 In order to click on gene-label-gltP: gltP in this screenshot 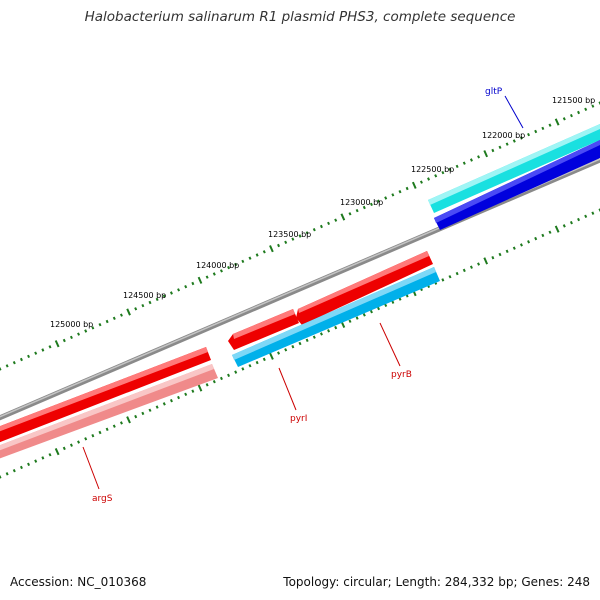, I will do `click(504, 108)`.